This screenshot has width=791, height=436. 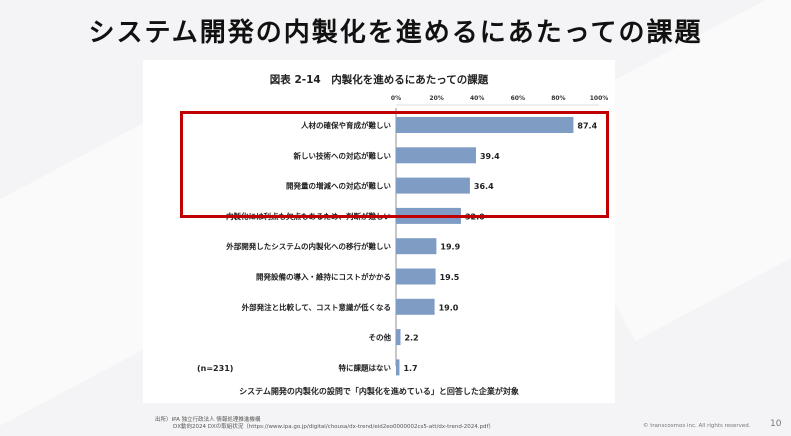 I want to click on data-label: 19.0, so click(x=449, y=307).